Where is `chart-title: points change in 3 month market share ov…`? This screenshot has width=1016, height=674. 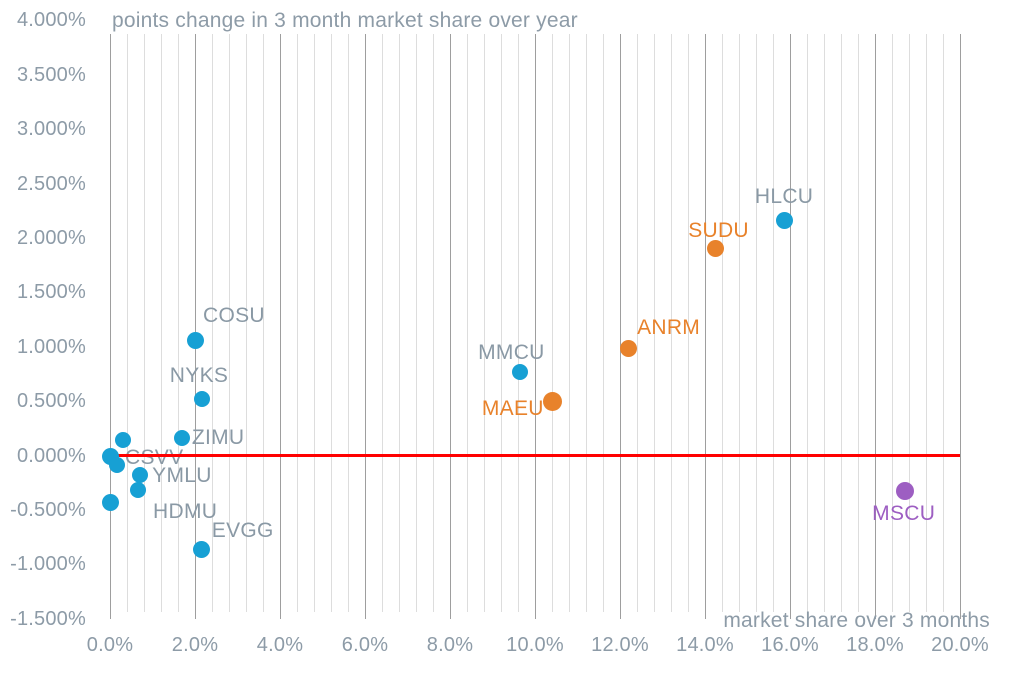 chart-title: points change in 3 month market share ov… is located at coordinates (345, 20).